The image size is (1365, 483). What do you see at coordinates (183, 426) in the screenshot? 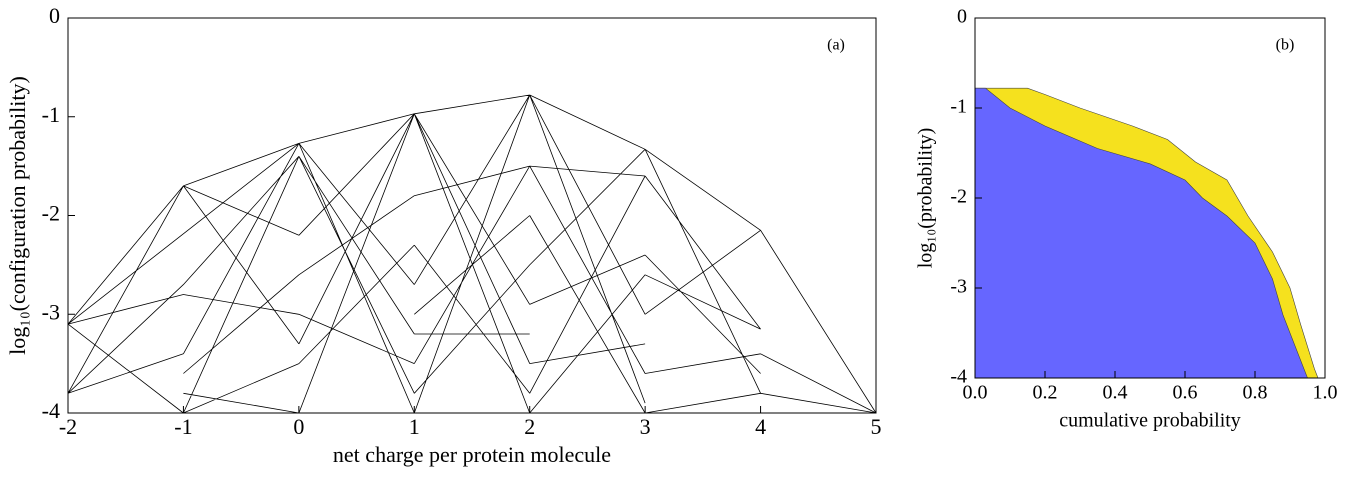
I see `x-tick-label: -1` at bounding box center [183, 426].